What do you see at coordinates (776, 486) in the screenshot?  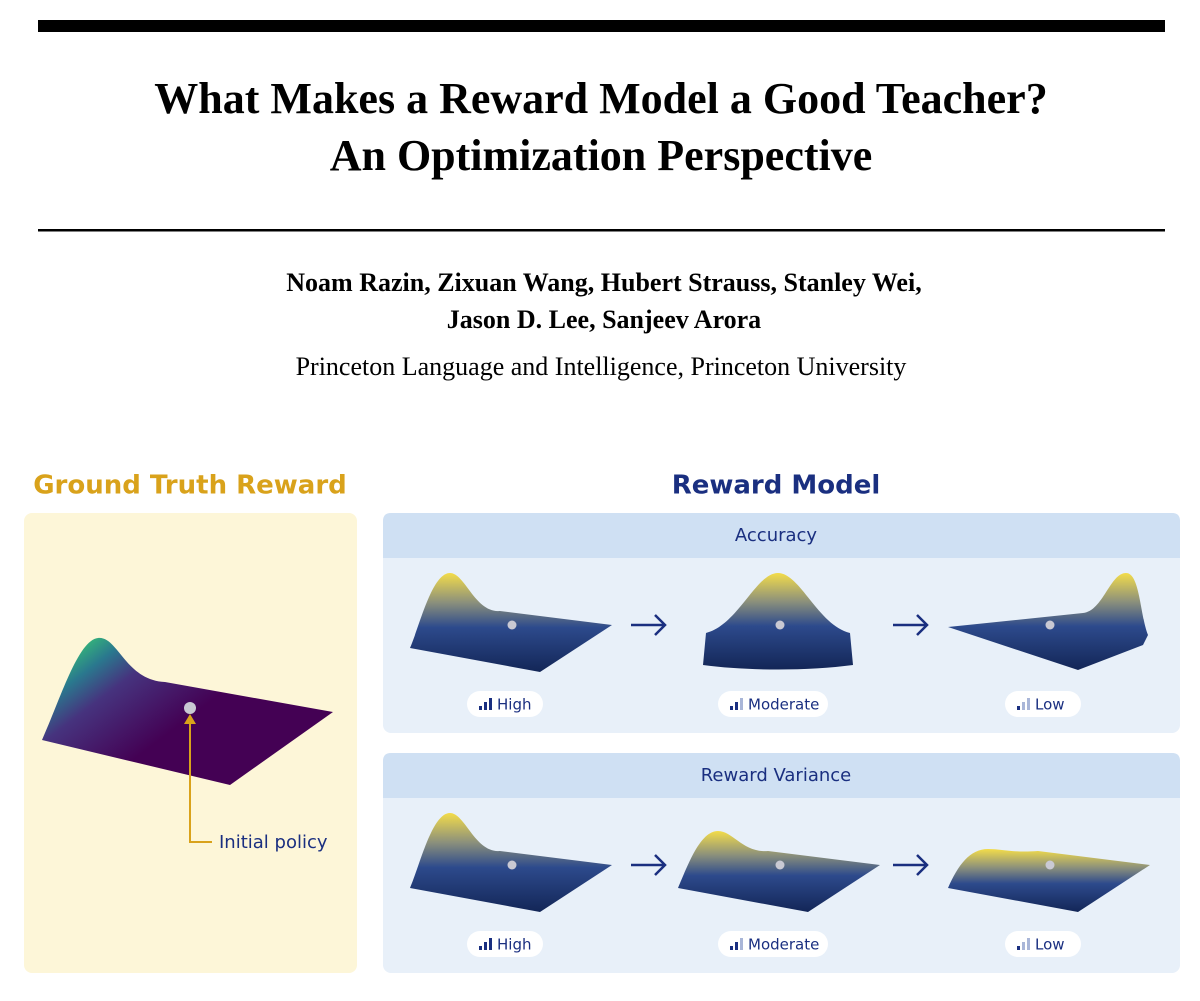 I see `panel-title: Reward Model` at bounding box center [776, 486].